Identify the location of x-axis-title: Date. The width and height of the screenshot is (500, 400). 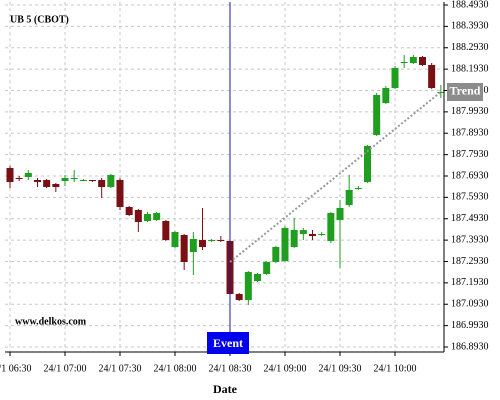
(225, 389).